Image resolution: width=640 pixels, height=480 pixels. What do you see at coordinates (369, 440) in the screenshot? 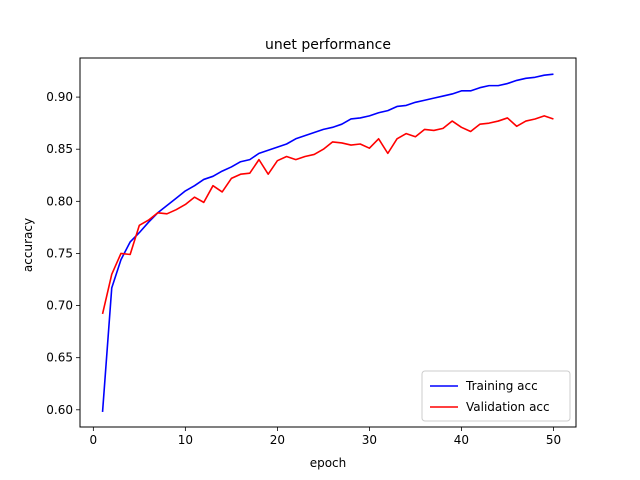
I see `x-tick-label: 30` at bounding box center [369, 440].